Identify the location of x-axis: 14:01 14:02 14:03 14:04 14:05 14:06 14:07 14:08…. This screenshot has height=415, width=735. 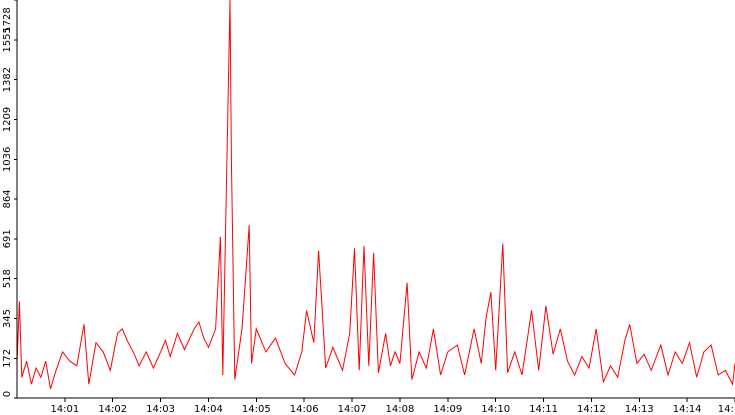
(376, 406).